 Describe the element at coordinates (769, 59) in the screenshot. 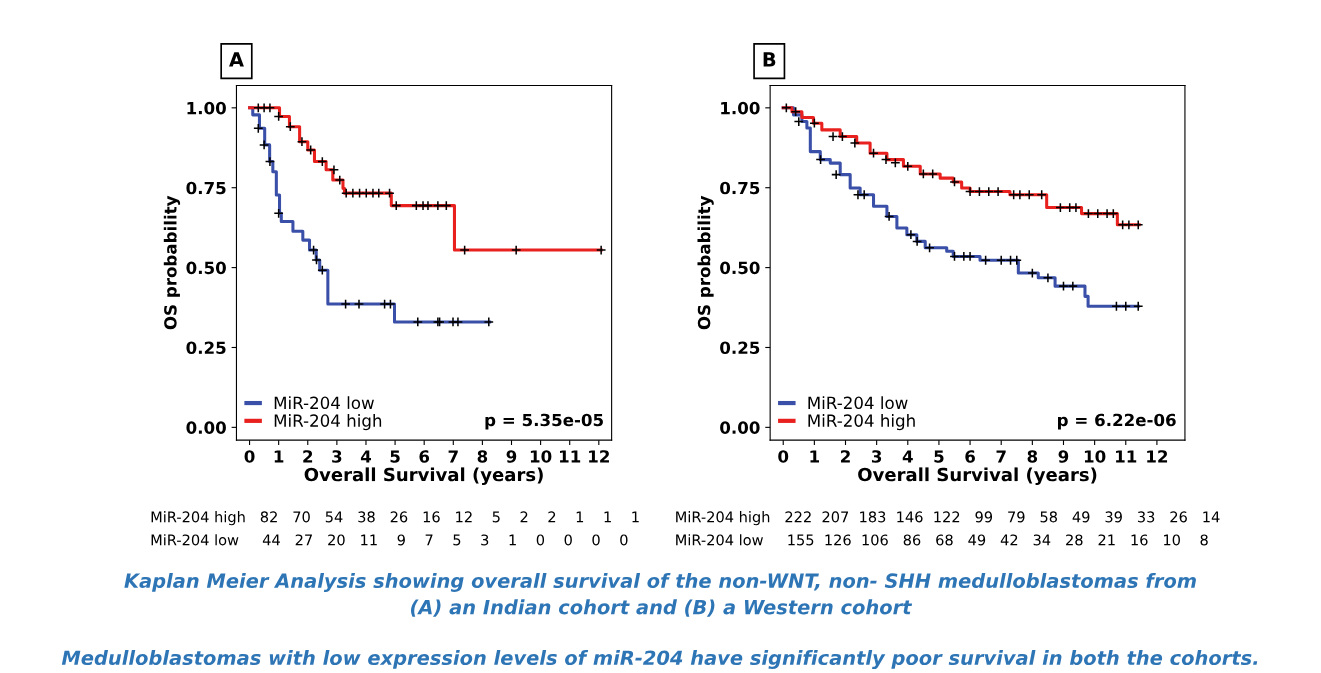

I see `chart-title: B` at that location.